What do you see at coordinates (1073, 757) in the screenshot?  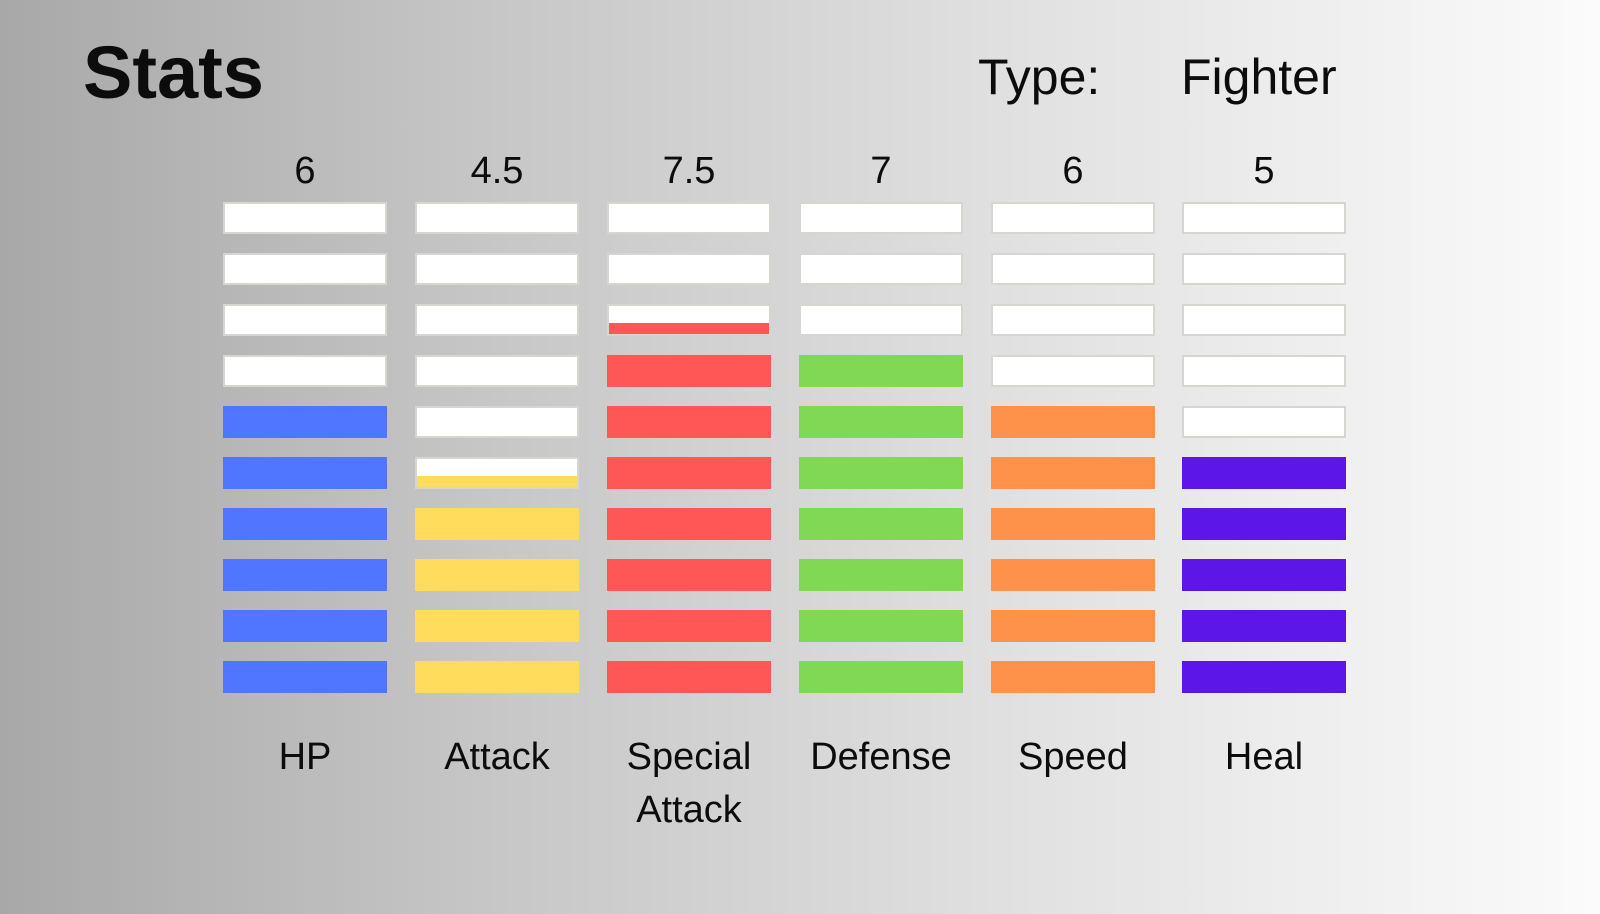 I see `stat-label-4: Speed` at bounding box center [1073, 757].